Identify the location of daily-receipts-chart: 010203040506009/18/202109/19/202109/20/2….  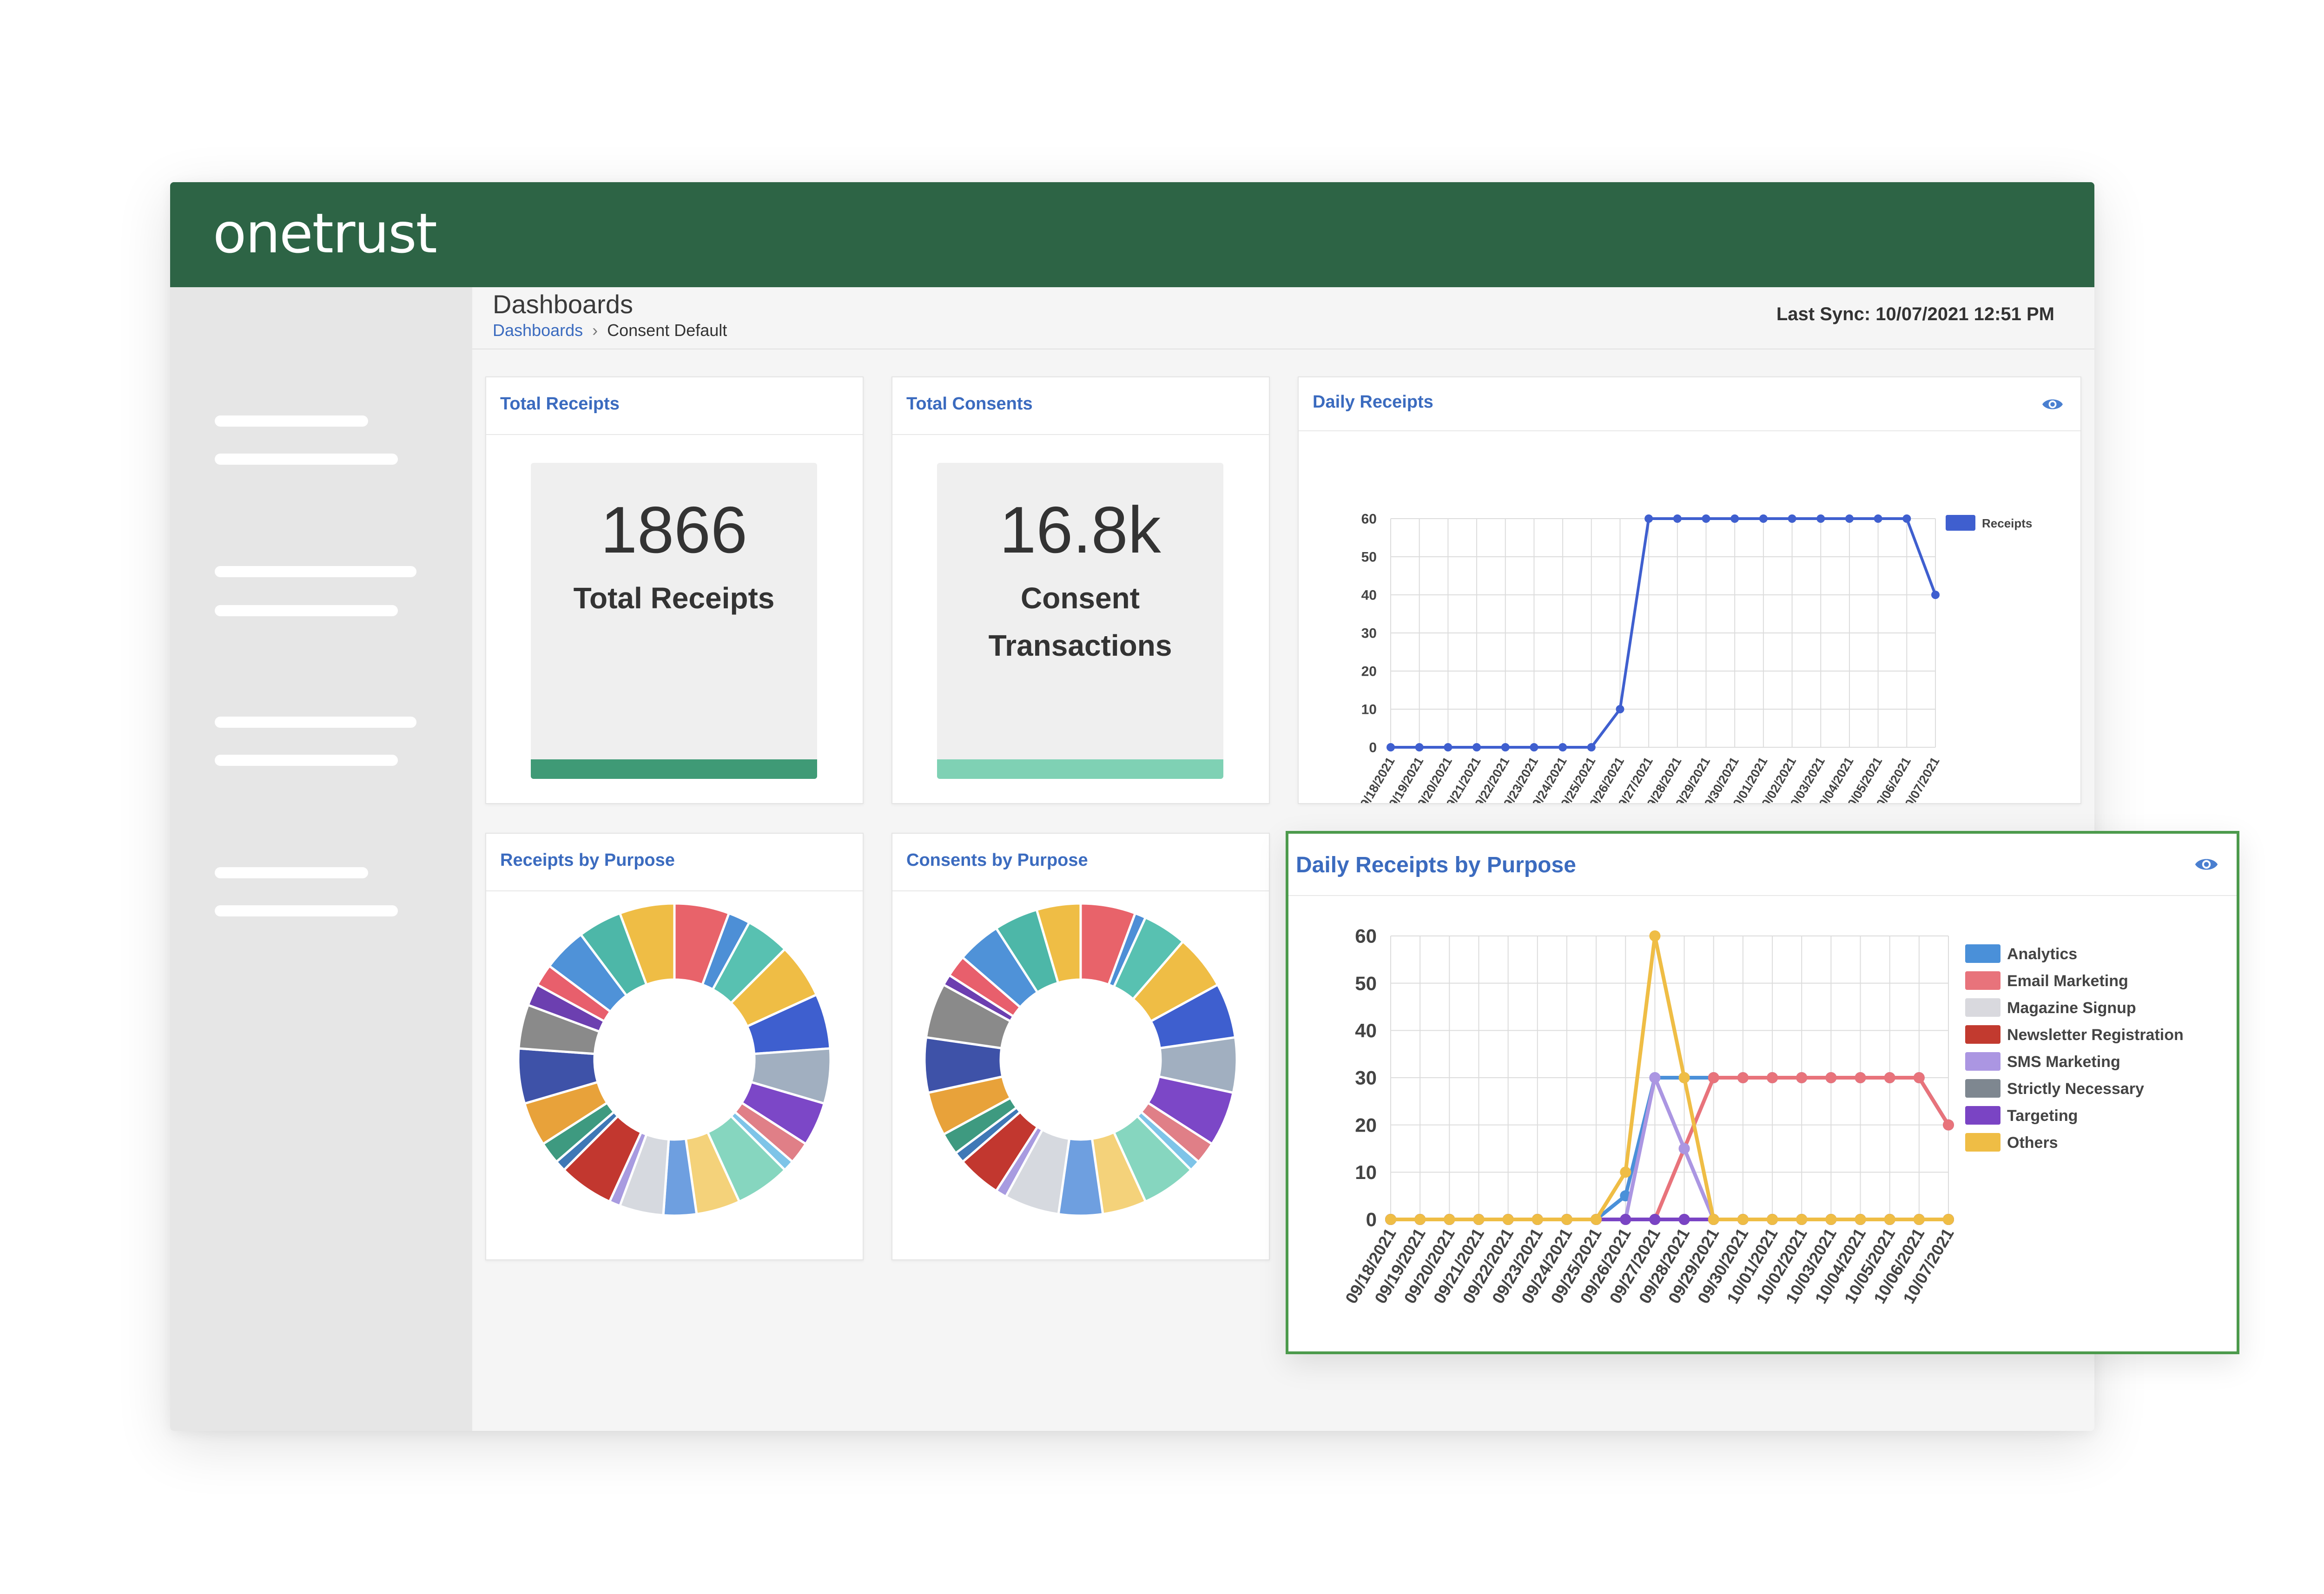
(1693, 658).